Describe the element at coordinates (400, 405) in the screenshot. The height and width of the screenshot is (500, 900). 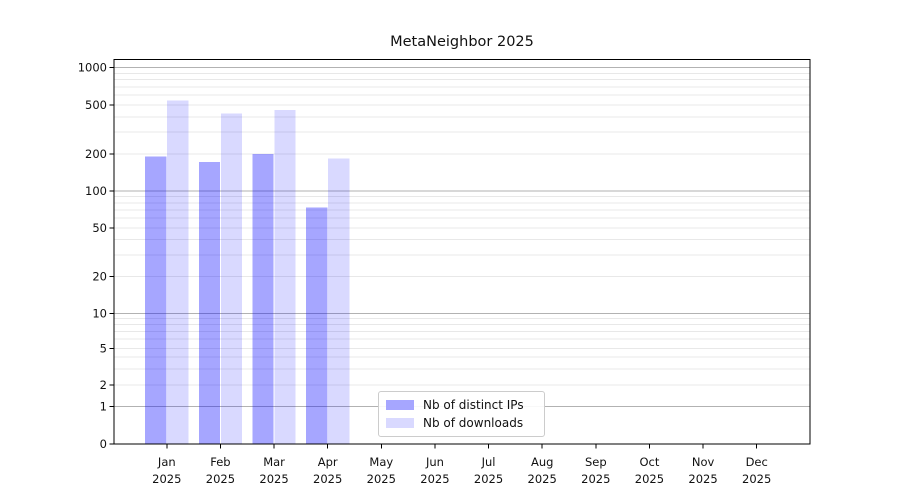
I see `legend-swatch-distinct-ips` at that location.